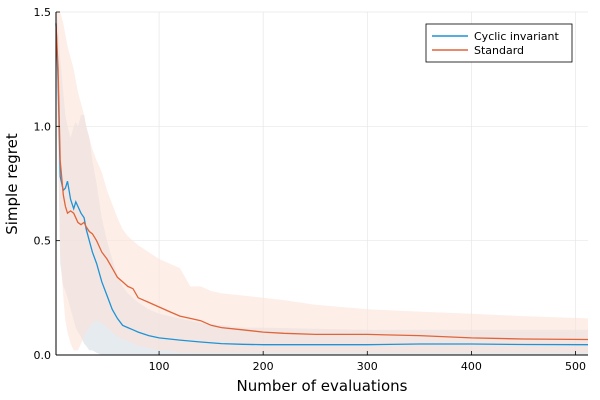 The width and height of the screenshot is (600, 400). I want to click on x-tick-label-3: 400, so click(471, 366).